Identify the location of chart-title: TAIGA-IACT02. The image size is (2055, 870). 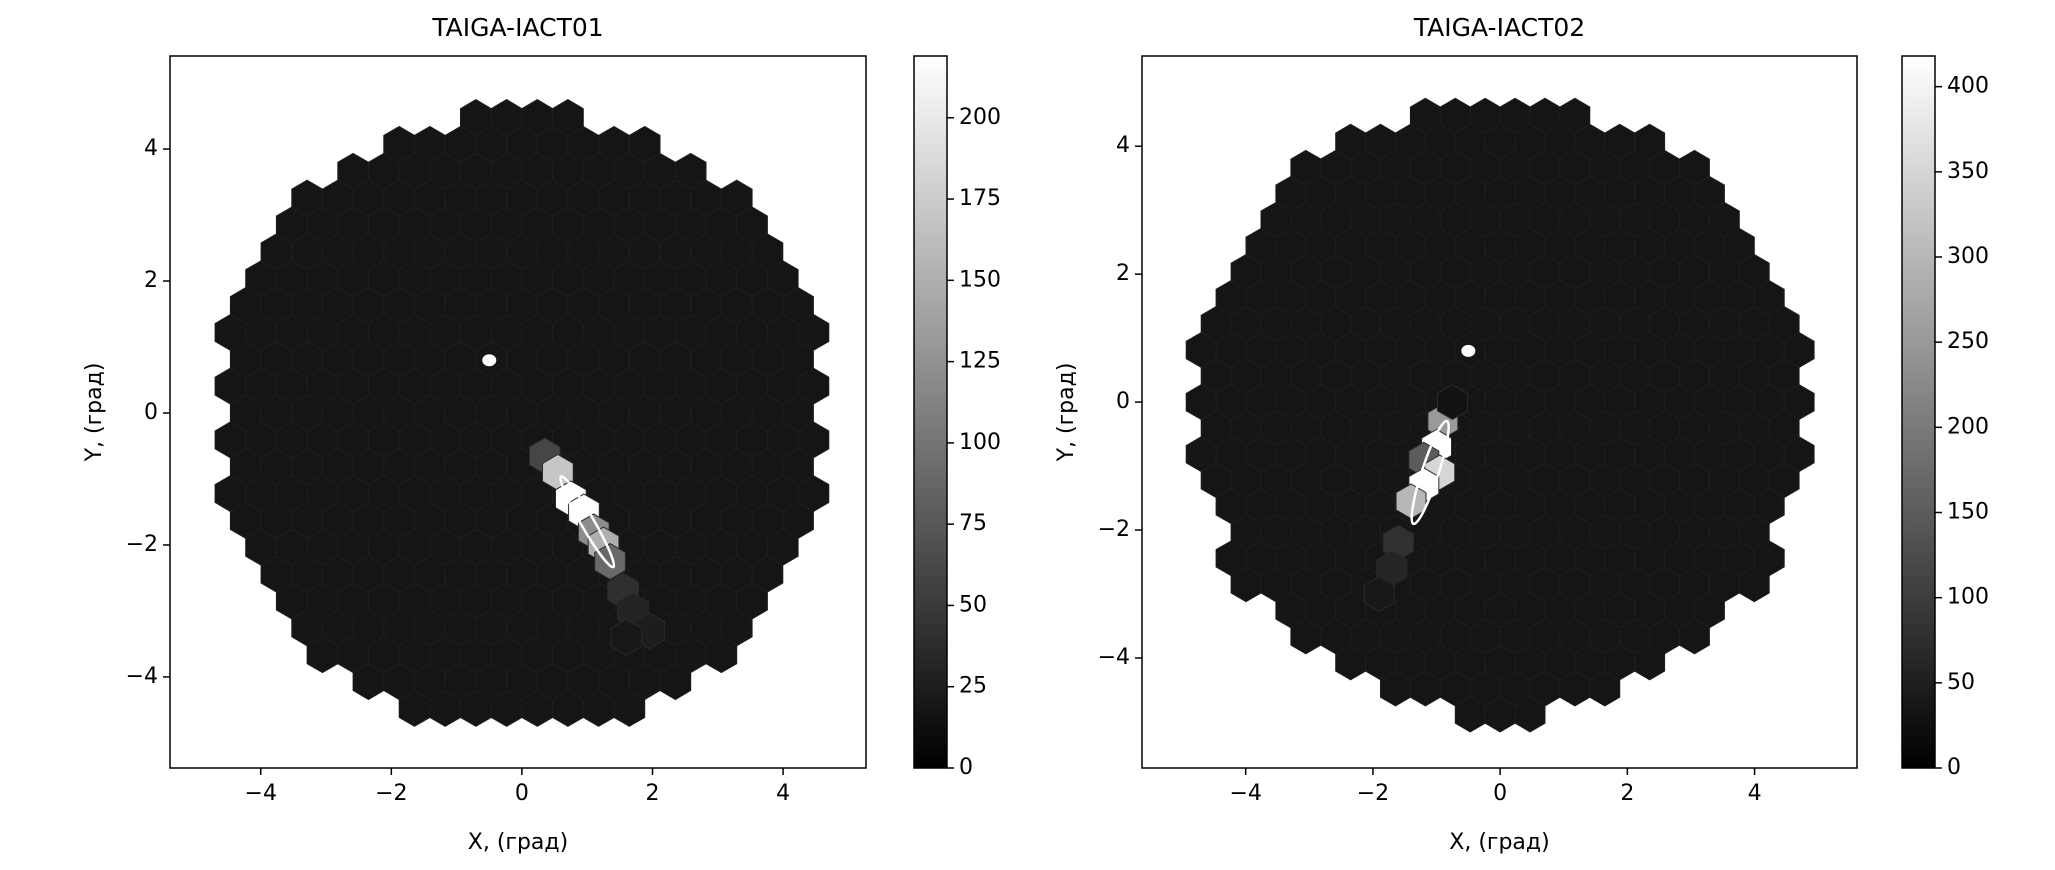
(1499, 27).